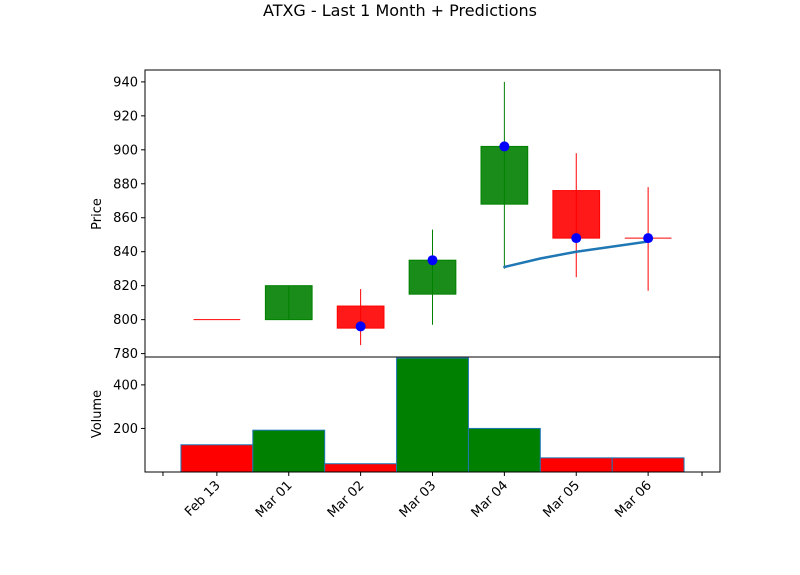 This screenshot has width=800, height=575. What do you see at coordinates (346, 499) in the screenshot?
I see `x-tick-label: Mar 02` at bounding box center [346, 499].